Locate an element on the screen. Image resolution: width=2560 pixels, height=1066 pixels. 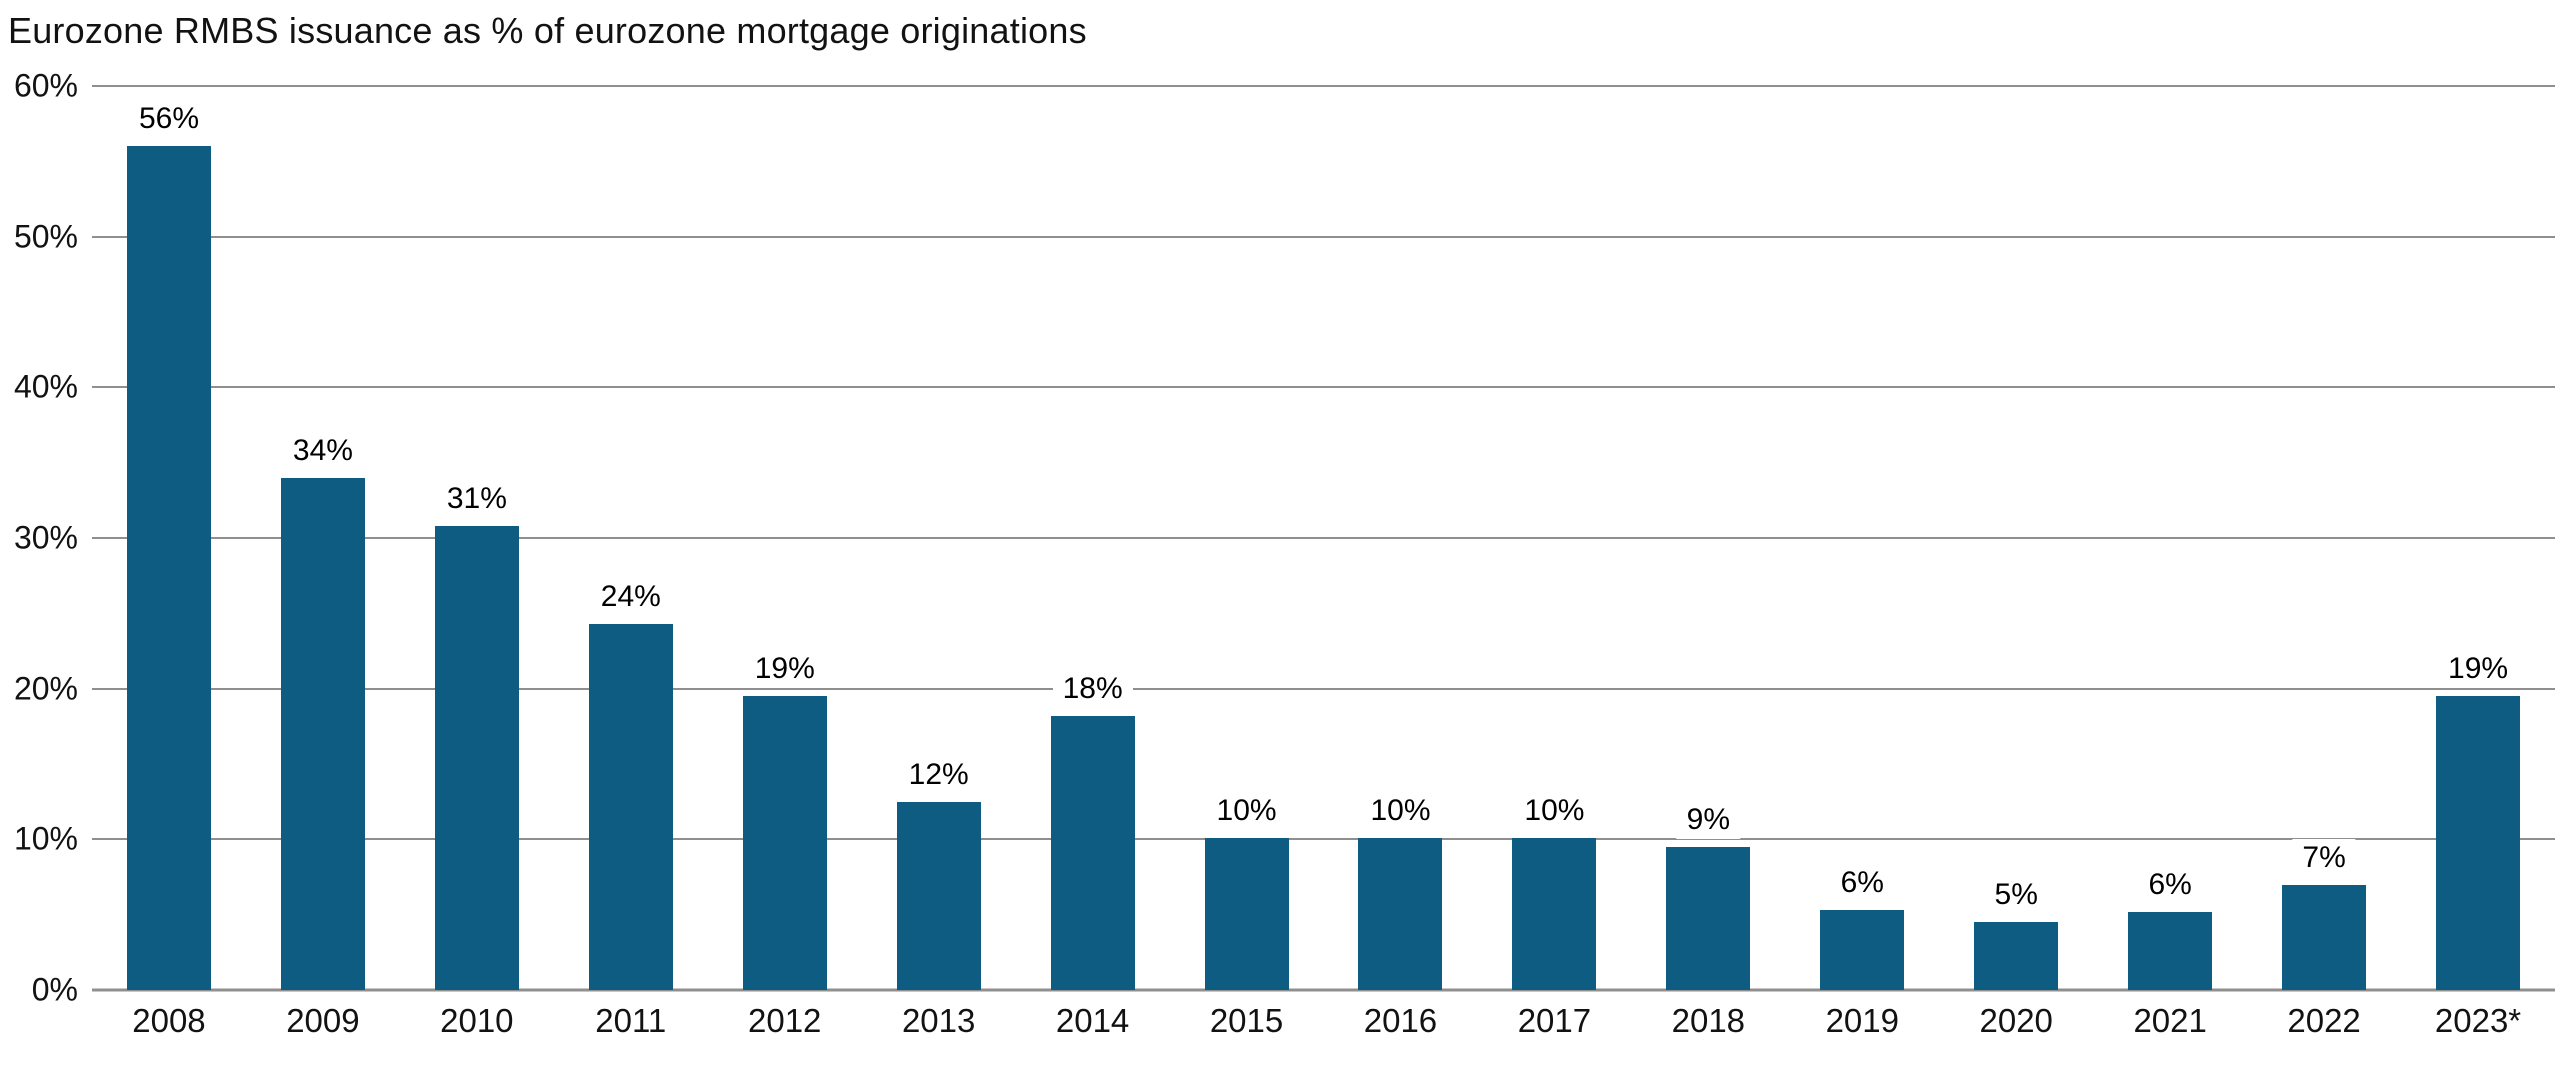
bar-2022 is located at coordinates (2324, 937).